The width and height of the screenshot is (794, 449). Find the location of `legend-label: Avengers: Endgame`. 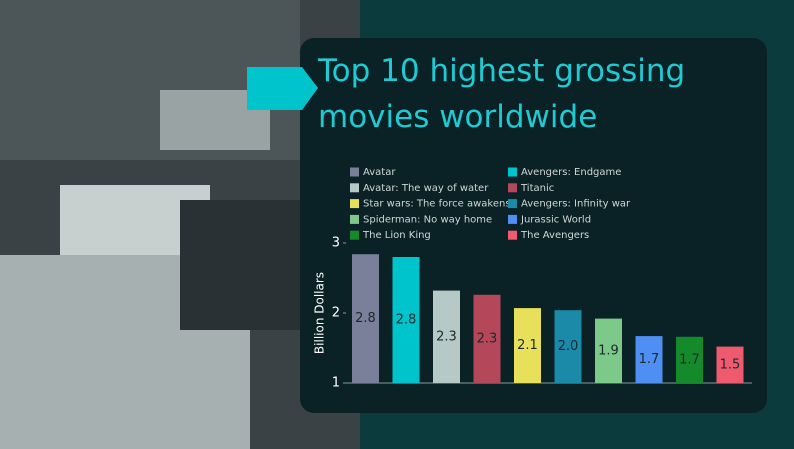

legend-label: Avengers: Endgame is located at coordinates (571, 172).